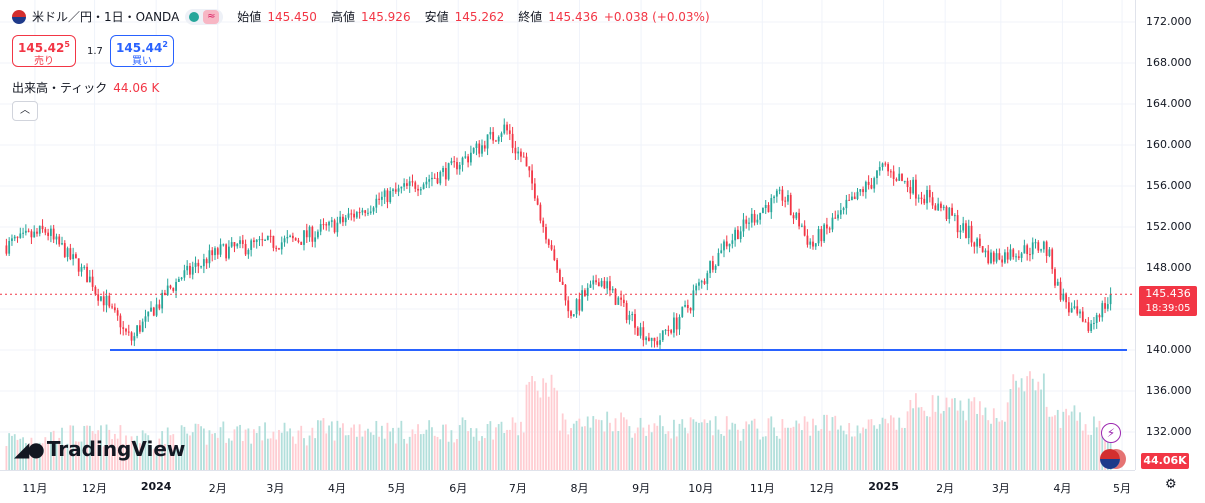  Describe the element at coordinates (1171, 484) in the screenshot. I see `gear-icon: ⚙` at that location.